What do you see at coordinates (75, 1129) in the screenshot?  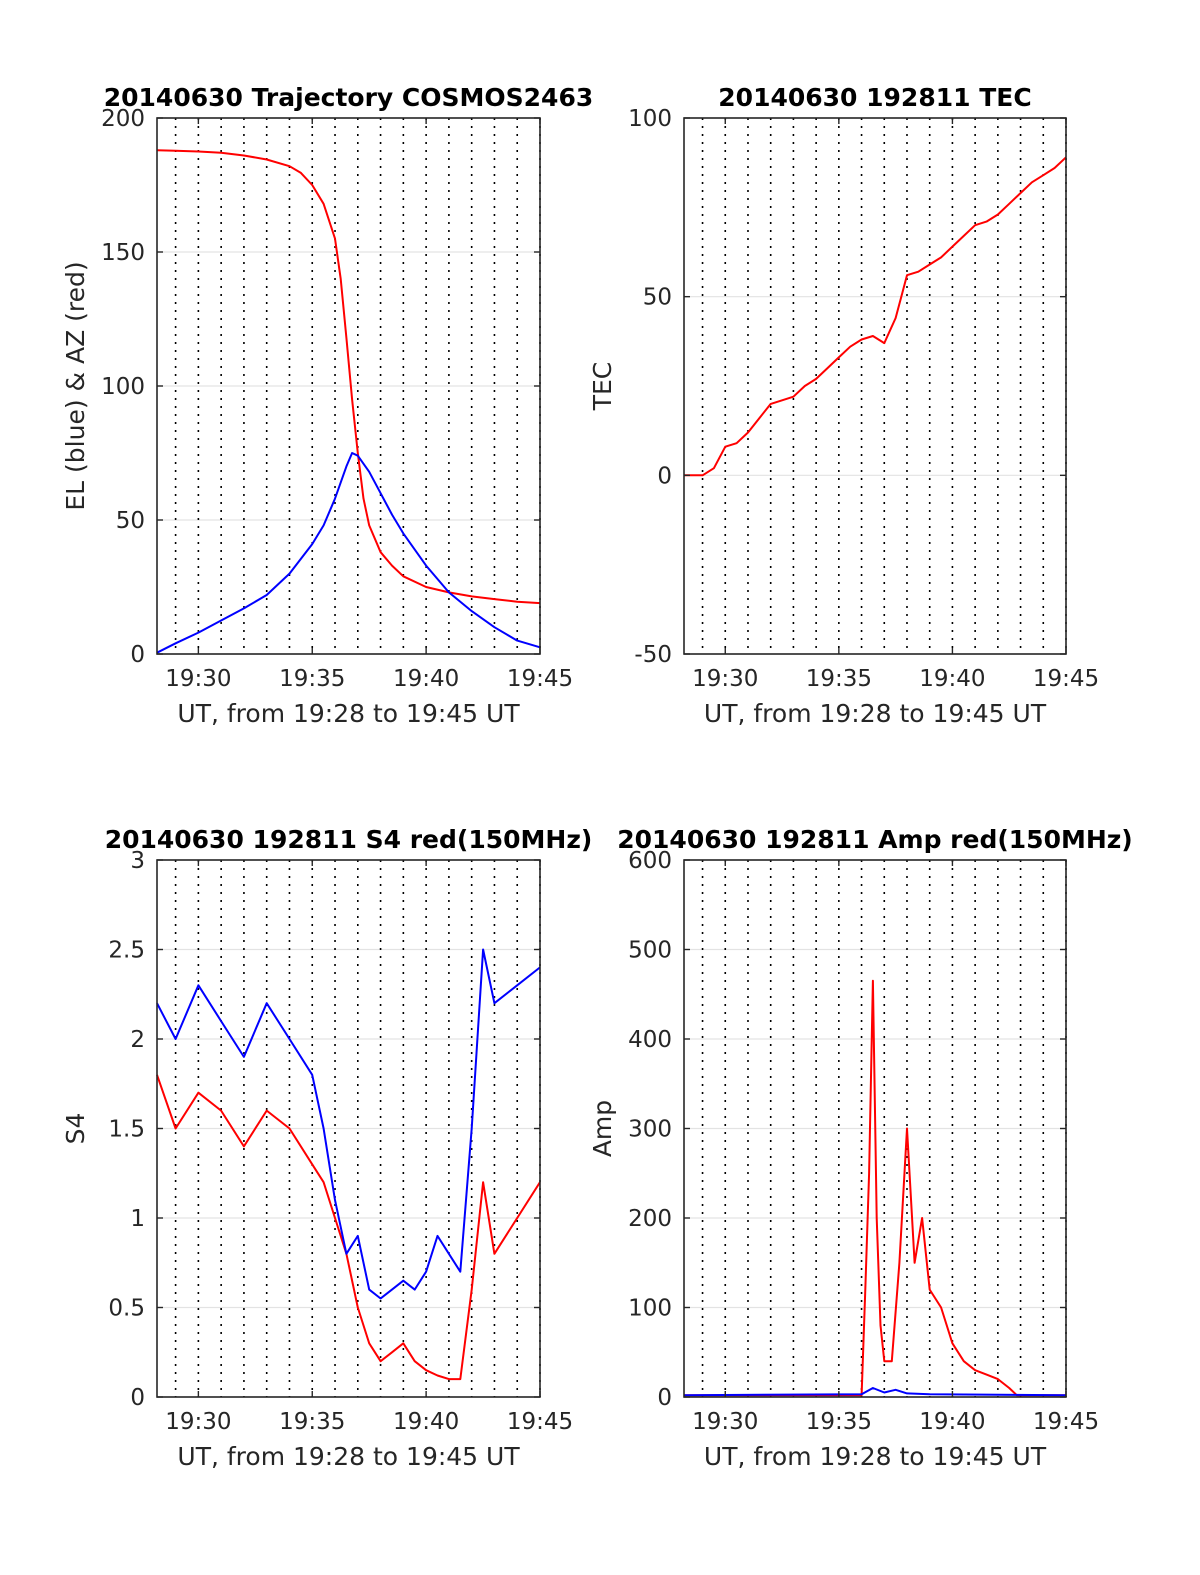 I see `y-axis-label: S4` at bounding box center [75, 1129].